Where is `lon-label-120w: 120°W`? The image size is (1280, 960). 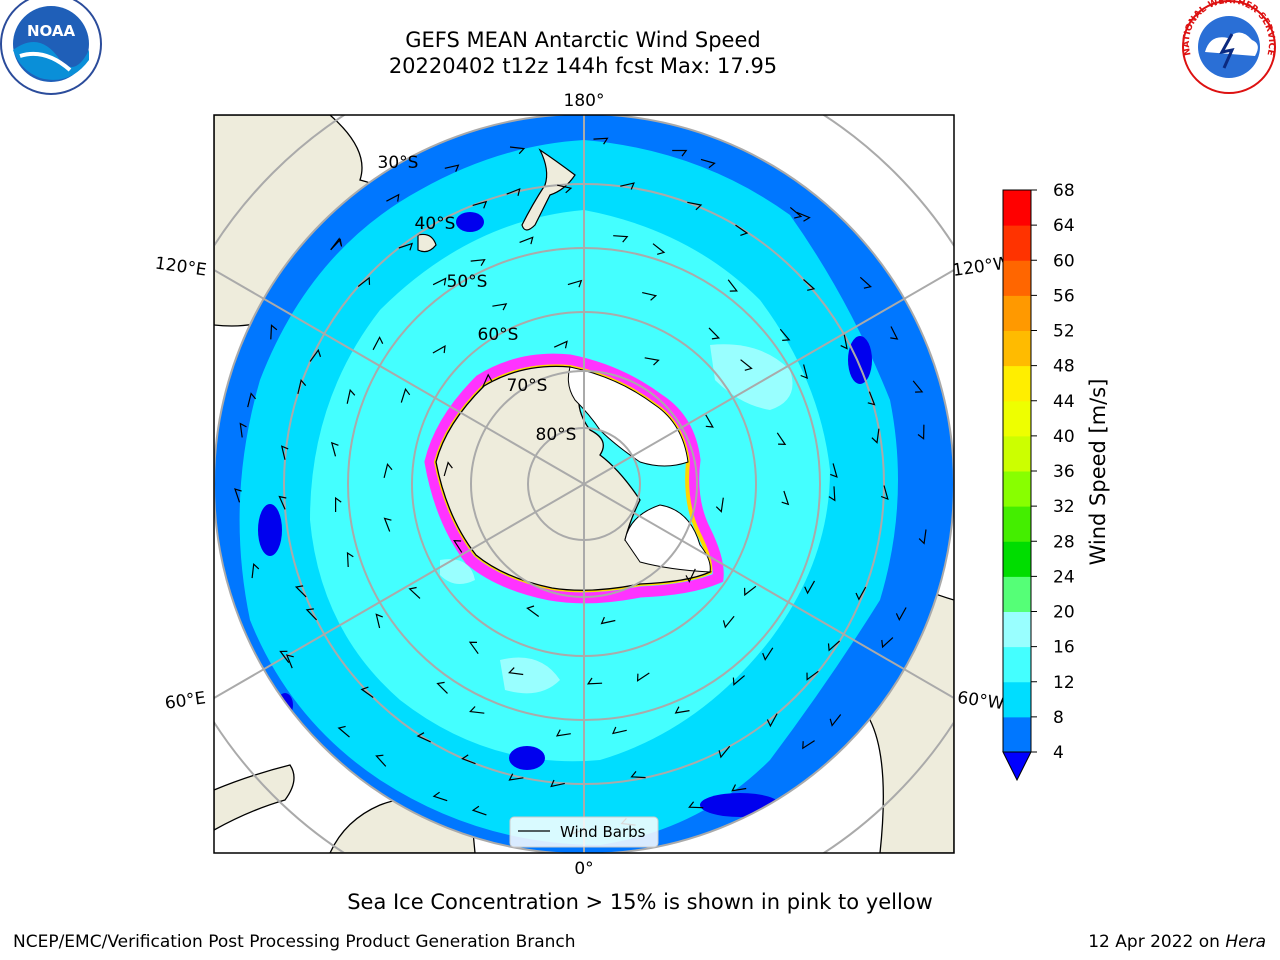 lon-label-120w: 120°W is located at coordinates (981, 267).